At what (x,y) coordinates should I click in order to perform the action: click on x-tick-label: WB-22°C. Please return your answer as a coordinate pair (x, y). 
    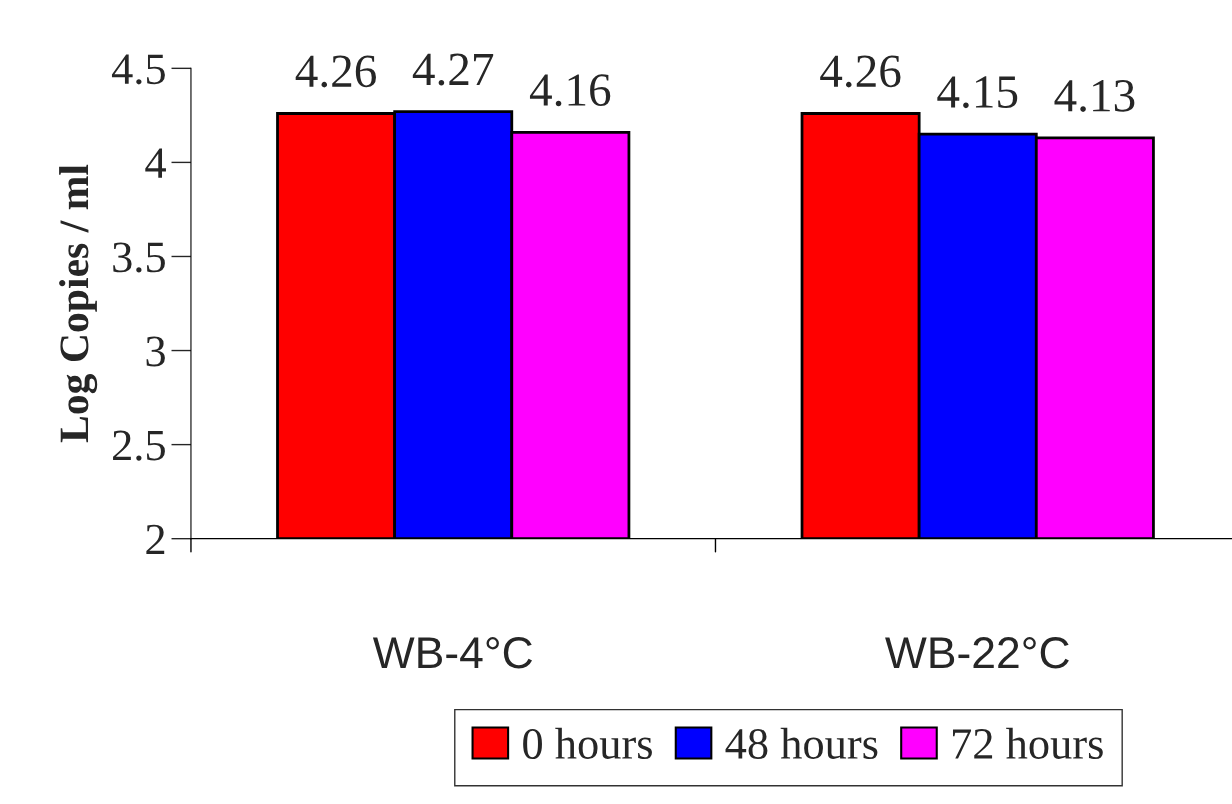
    Looking at the image, I should click on (977, 653).